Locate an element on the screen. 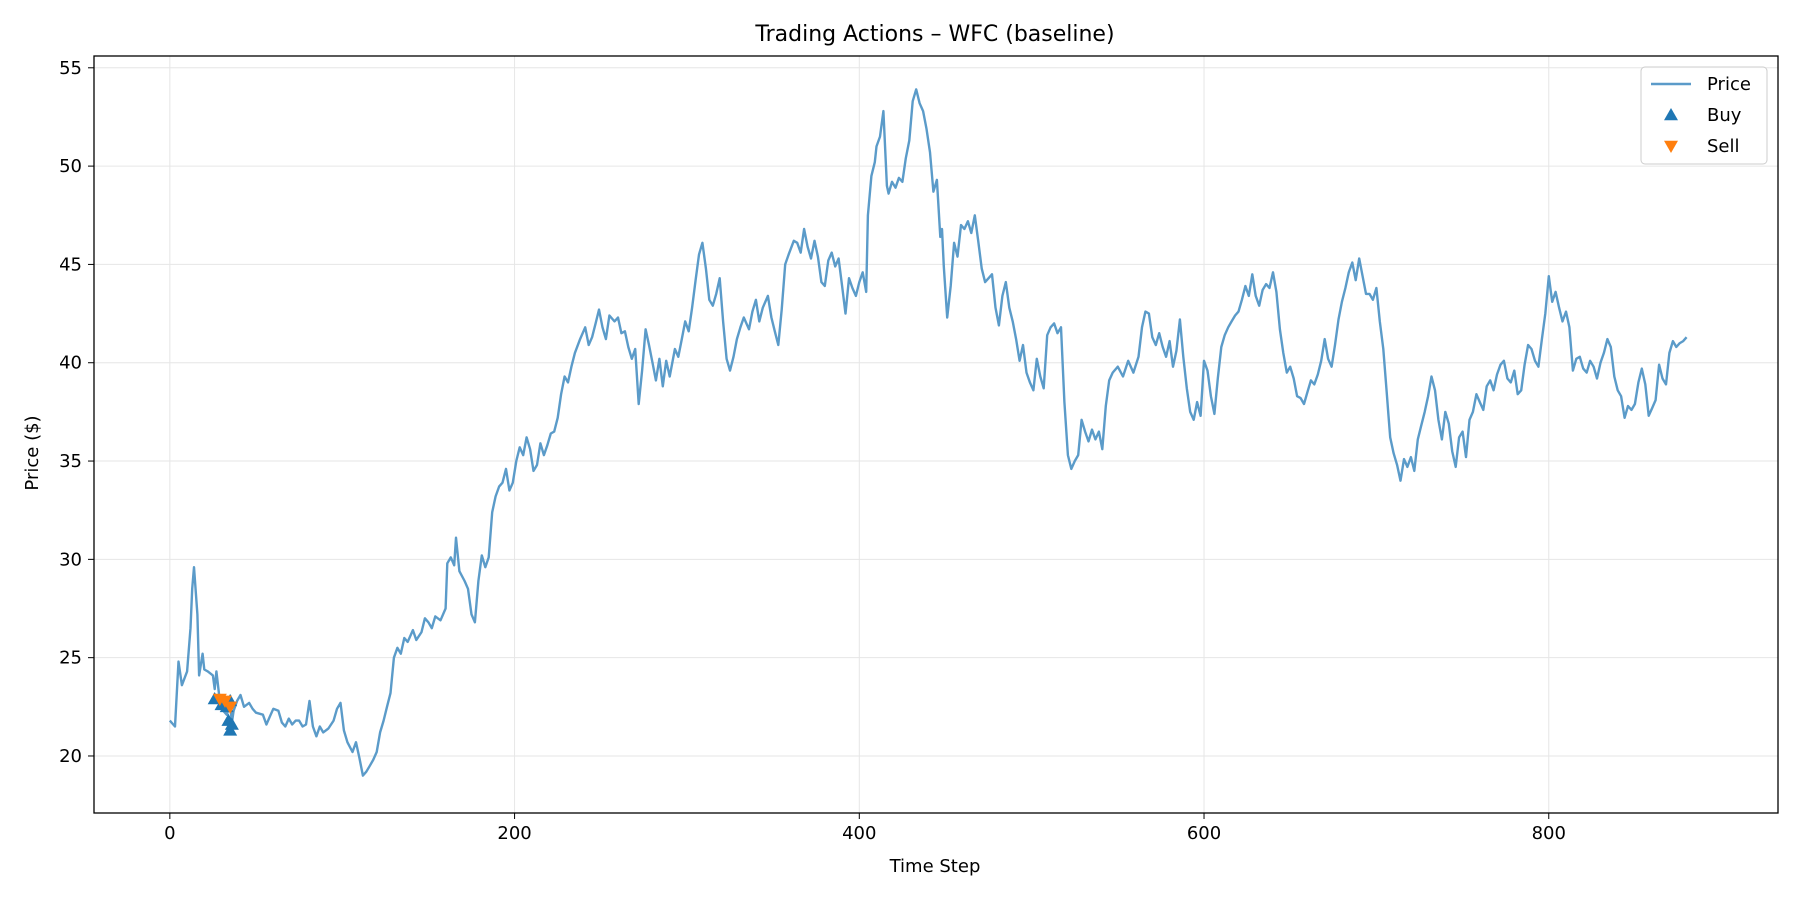 The image size is (1800, 900). legend-label-sell: Sell is located at coordinates (1723, 146).